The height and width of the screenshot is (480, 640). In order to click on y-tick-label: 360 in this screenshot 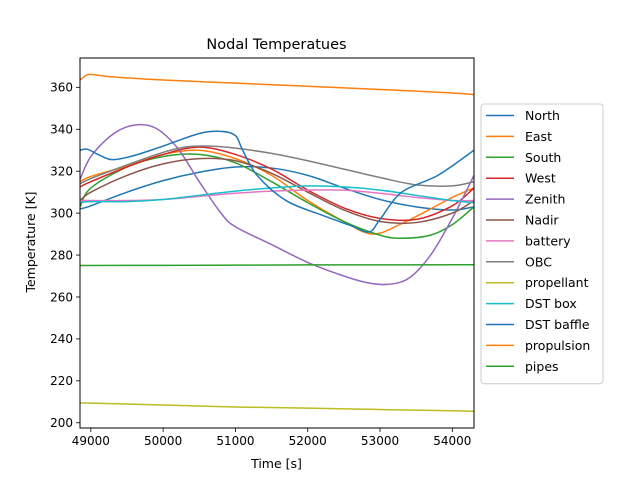, I will do `click(61, 88)`.